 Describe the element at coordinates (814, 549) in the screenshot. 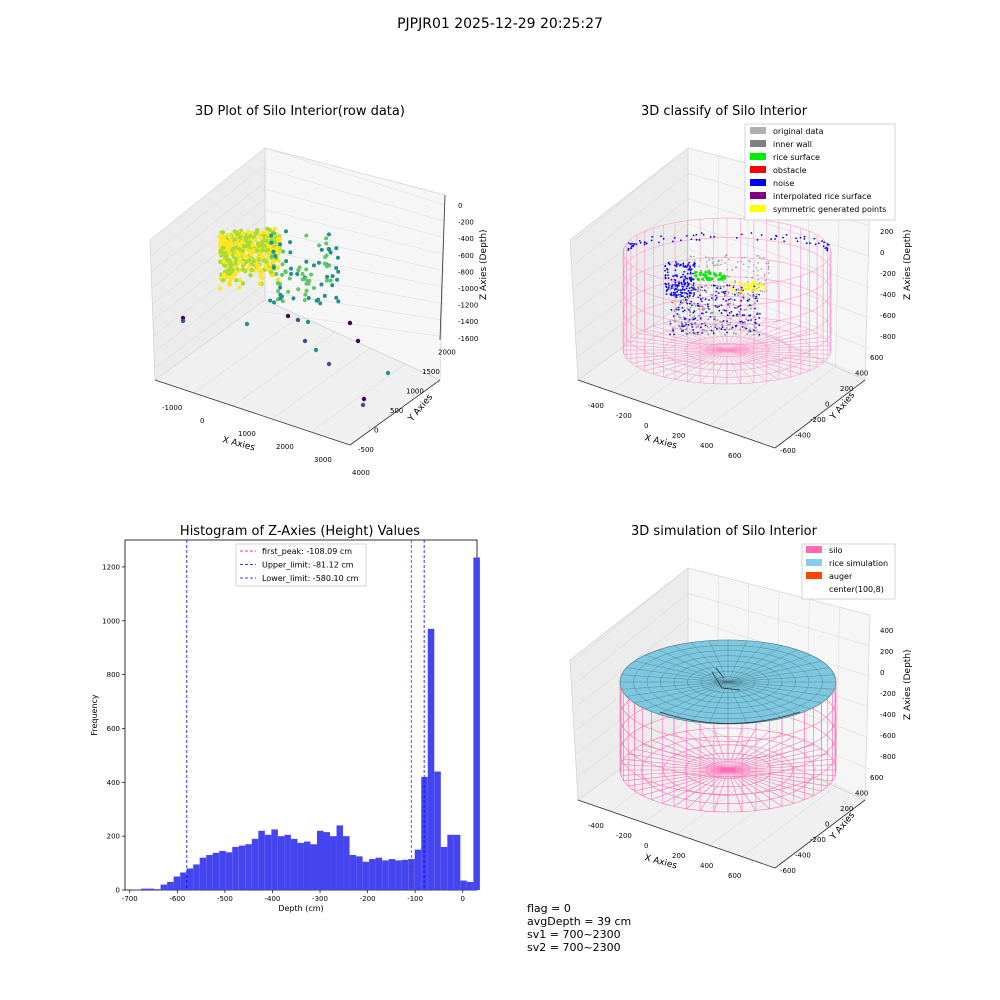

I see `legend-swatch` at that location.